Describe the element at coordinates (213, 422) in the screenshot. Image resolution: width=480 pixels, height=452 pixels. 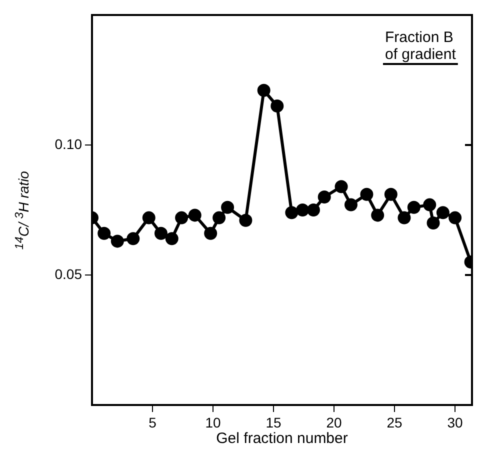
I see `x-tick-label: 10` at that location.